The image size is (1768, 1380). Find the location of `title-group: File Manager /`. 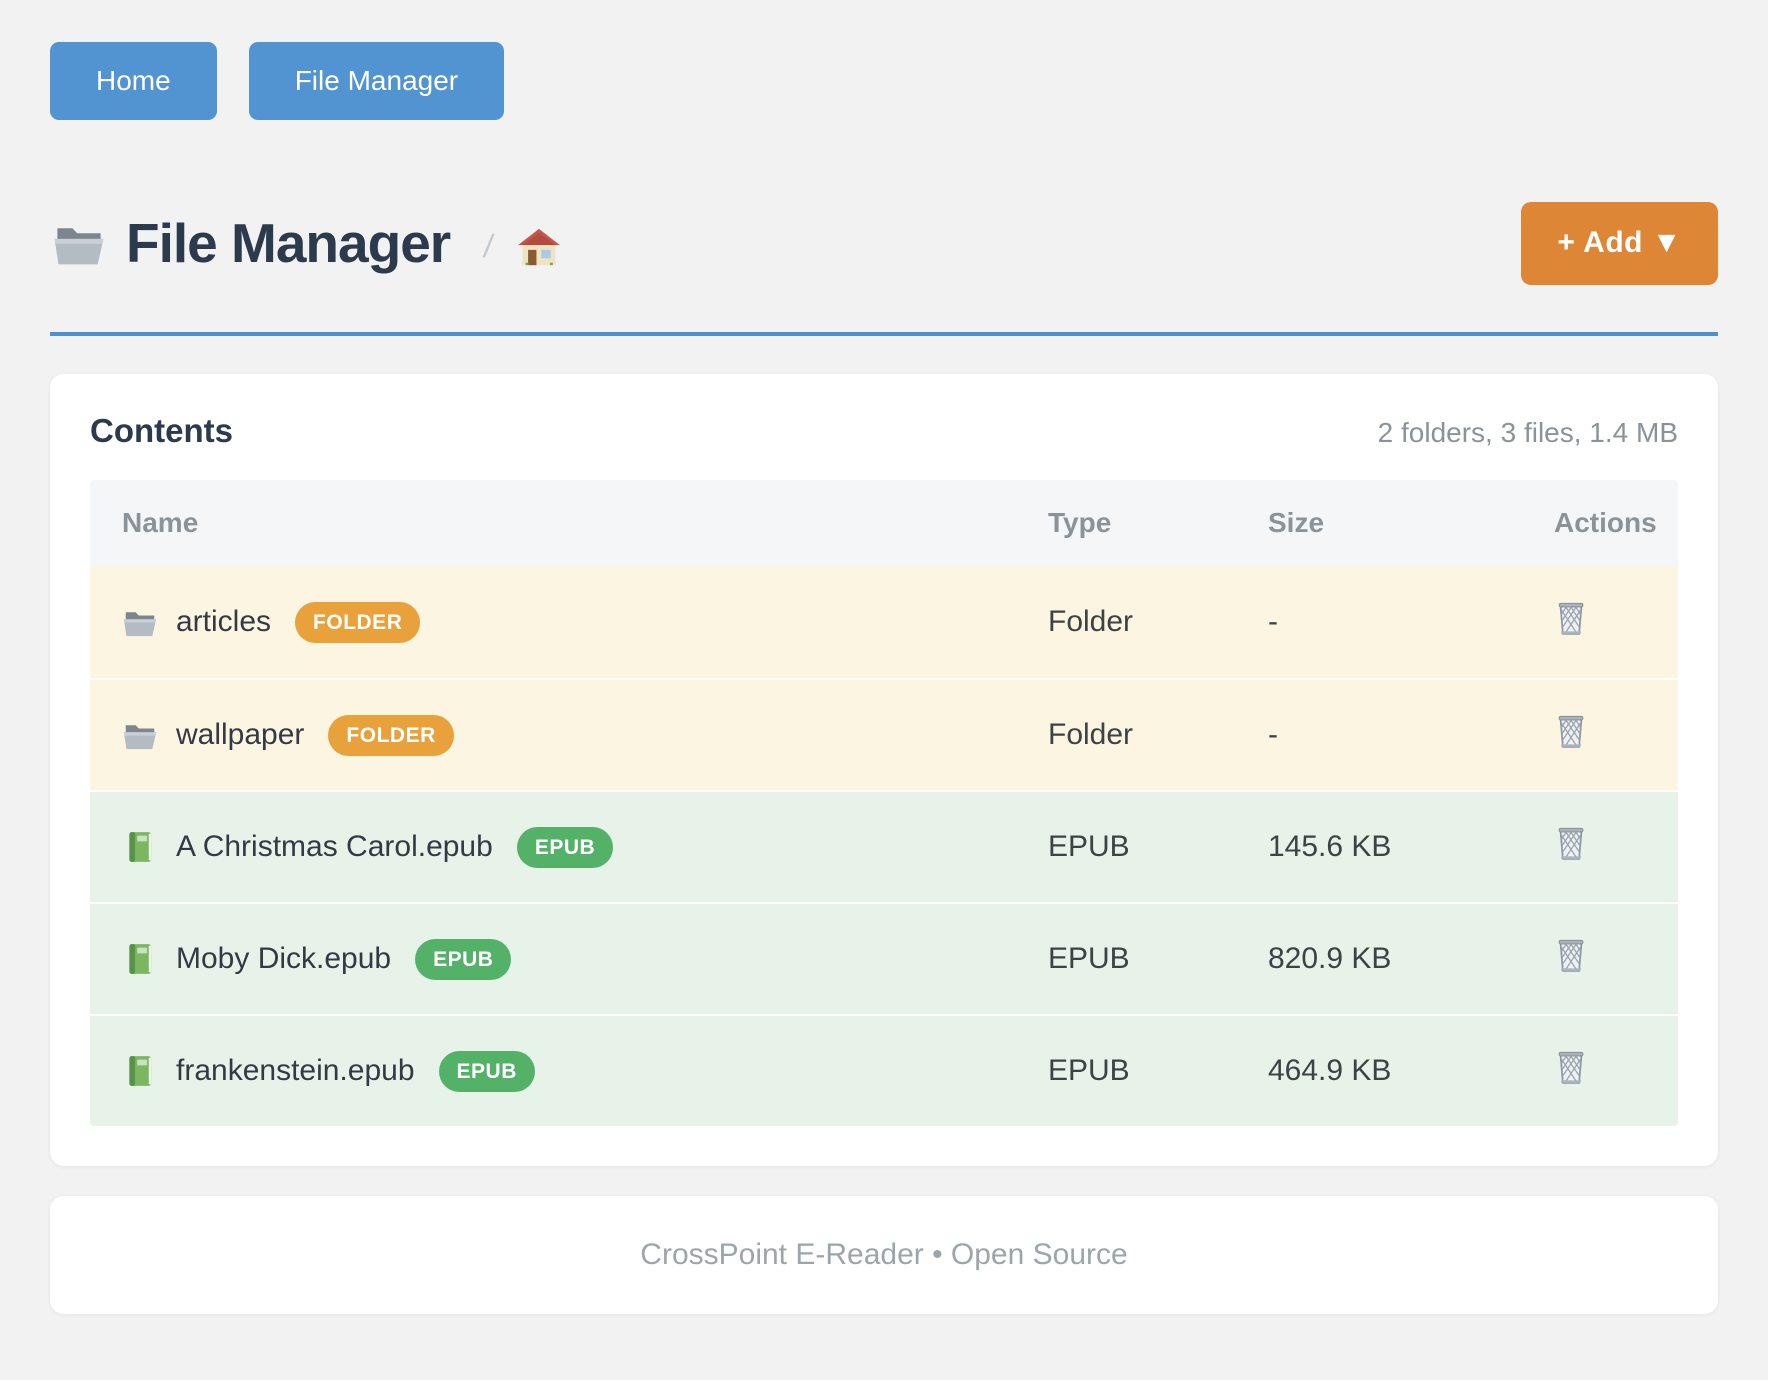

title-group: File Manager / is located at coordinates (305, 243).